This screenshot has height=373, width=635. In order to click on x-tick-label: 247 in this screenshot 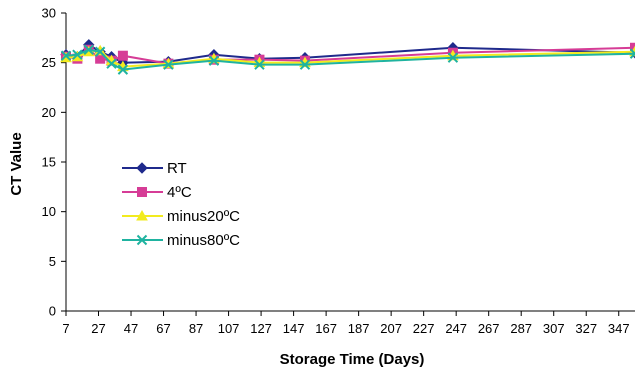, I will do `click(456, 328)`.